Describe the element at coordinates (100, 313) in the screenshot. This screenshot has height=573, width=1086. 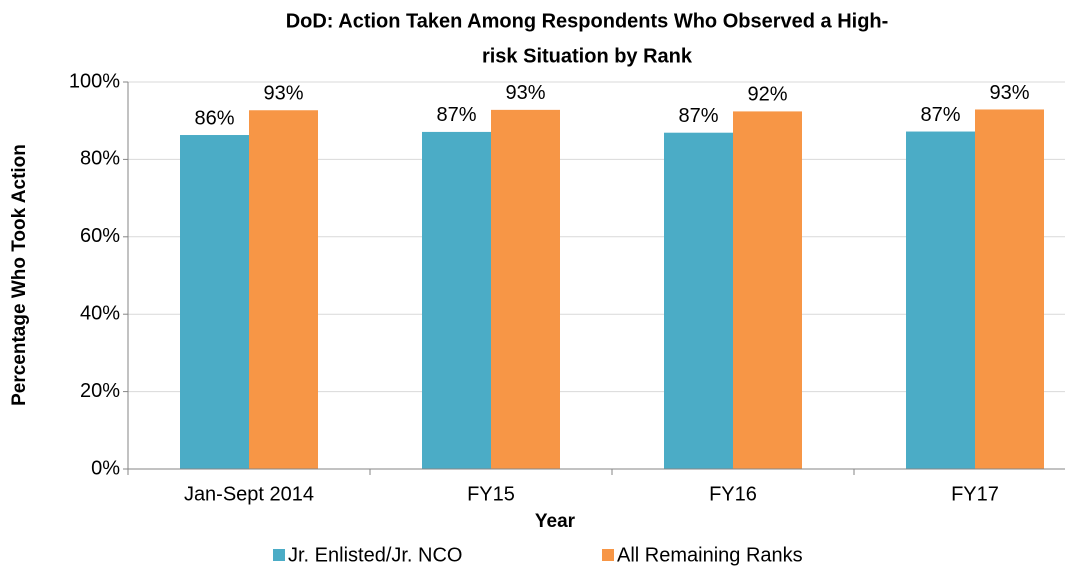
I see `y-tick-label: 40%` at that location.